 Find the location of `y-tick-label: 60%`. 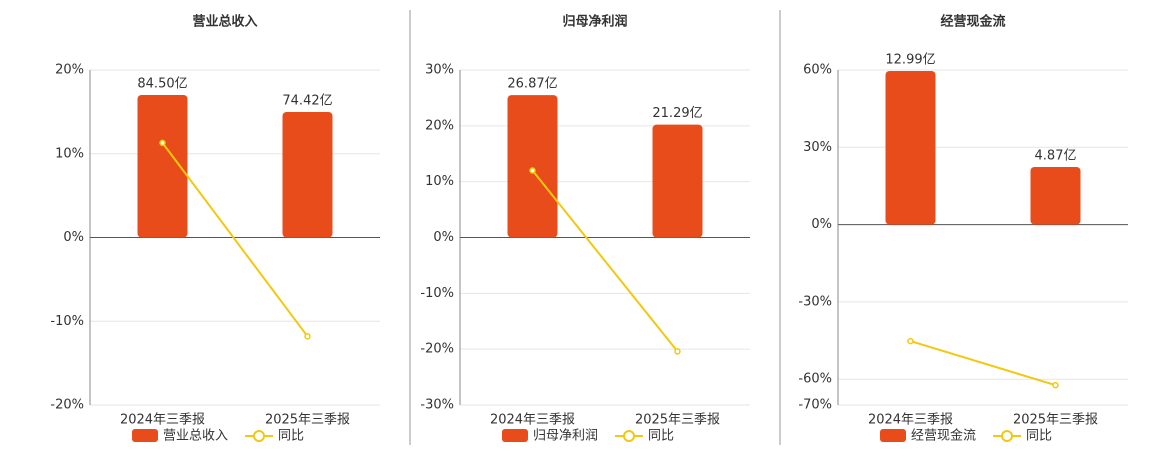

y-tick-label: 60% is located at coordinates (817, 70).